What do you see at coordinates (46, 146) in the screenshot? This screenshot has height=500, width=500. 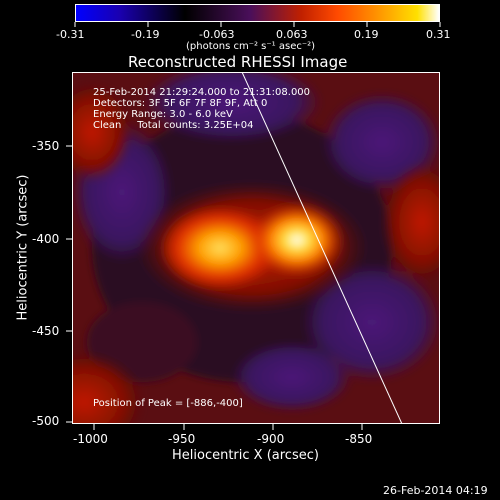 I see `y-tick-0: -350` at bounding box center [46, 146].